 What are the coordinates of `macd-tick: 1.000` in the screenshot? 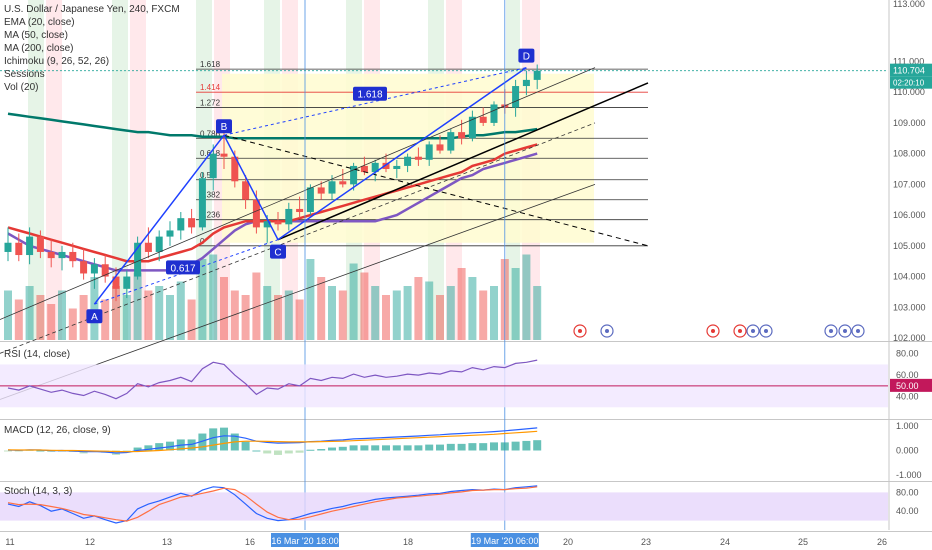 It's located at (907, 426).